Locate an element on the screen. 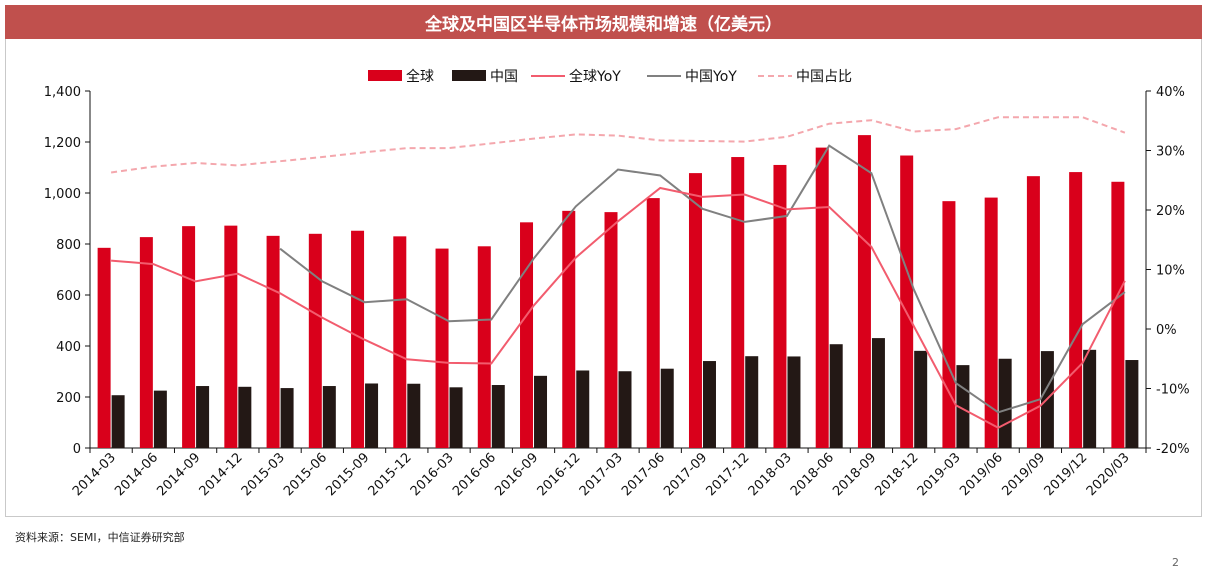  x-tick-label: 2018-12 is located at coordinates (896, 474).